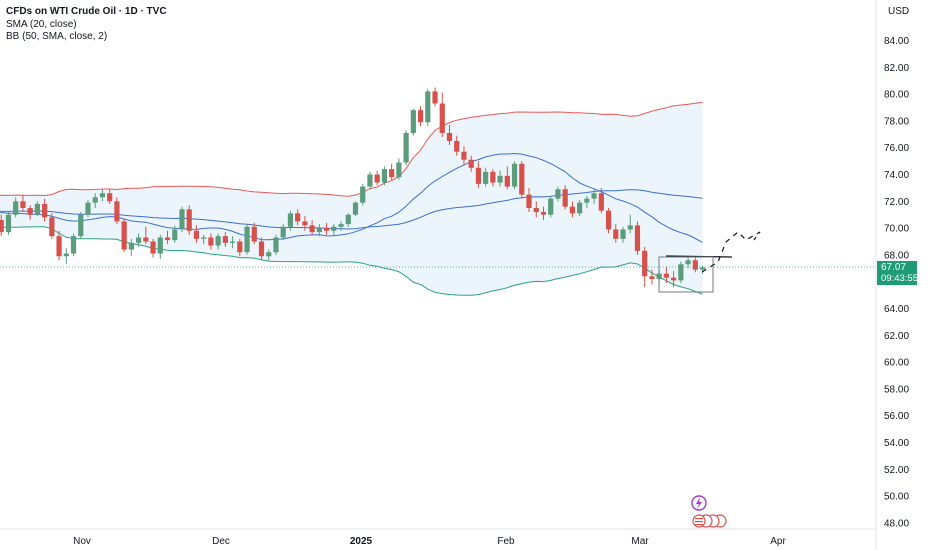  Describe the element at coordinates (899, 278) in the screenshot. I see `bar-close-countdown: 09:43:55` at that location.